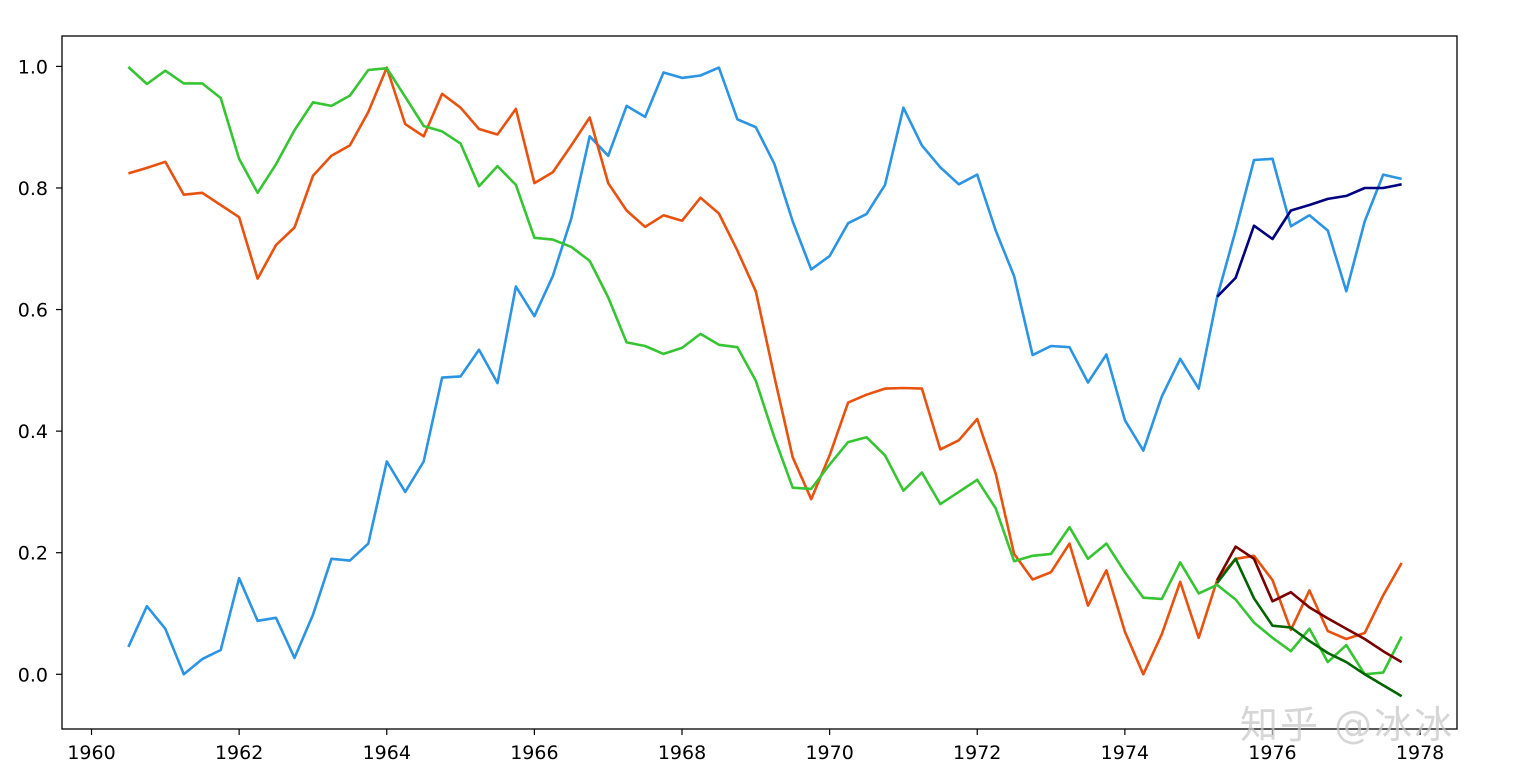 The height and width of the screenshot is (784, 1520). Describe the element at coordinates (91, 753) in the screenshot. I see `x-tick-label: 1960` at that location.